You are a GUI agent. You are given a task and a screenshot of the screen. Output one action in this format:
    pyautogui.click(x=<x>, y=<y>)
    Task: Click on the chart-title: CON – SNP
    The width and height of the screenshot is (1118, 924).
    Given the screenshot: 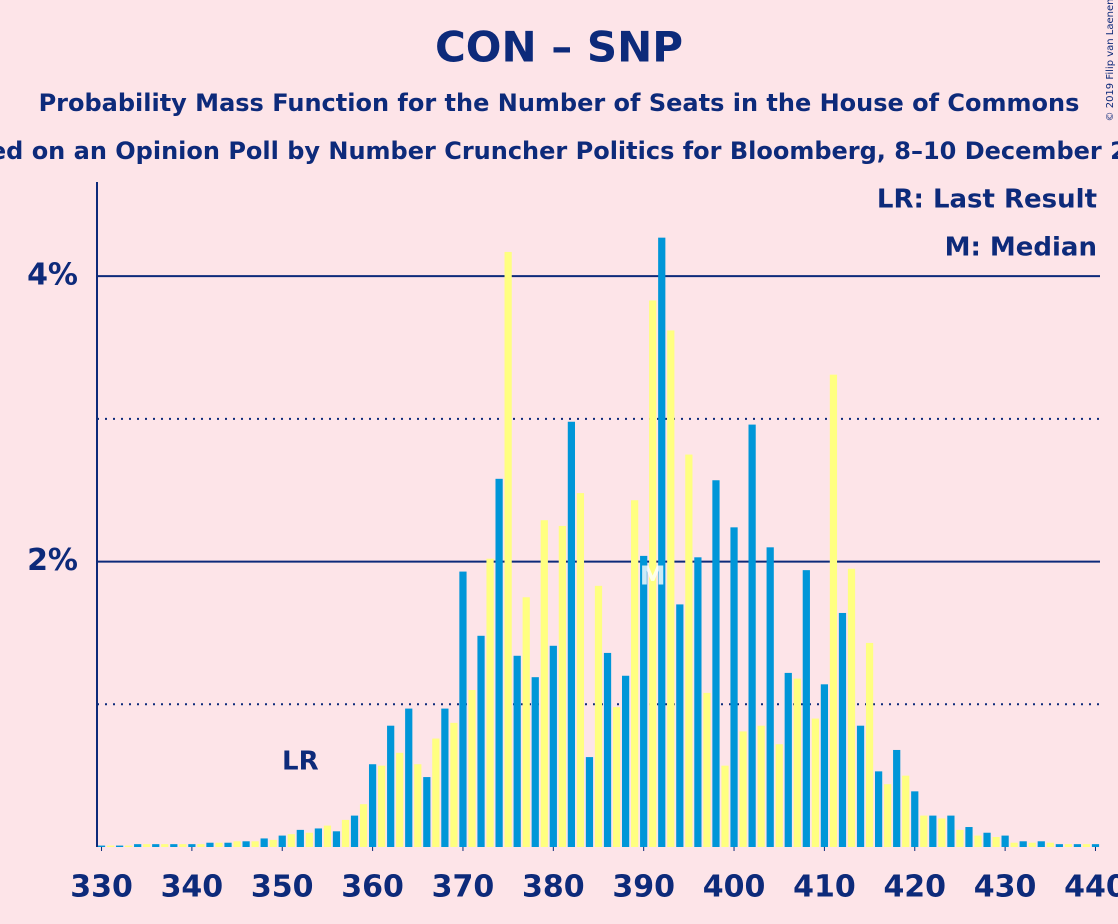 What is the action you would take?
    pyautogui.click(x=559, y=47)
    